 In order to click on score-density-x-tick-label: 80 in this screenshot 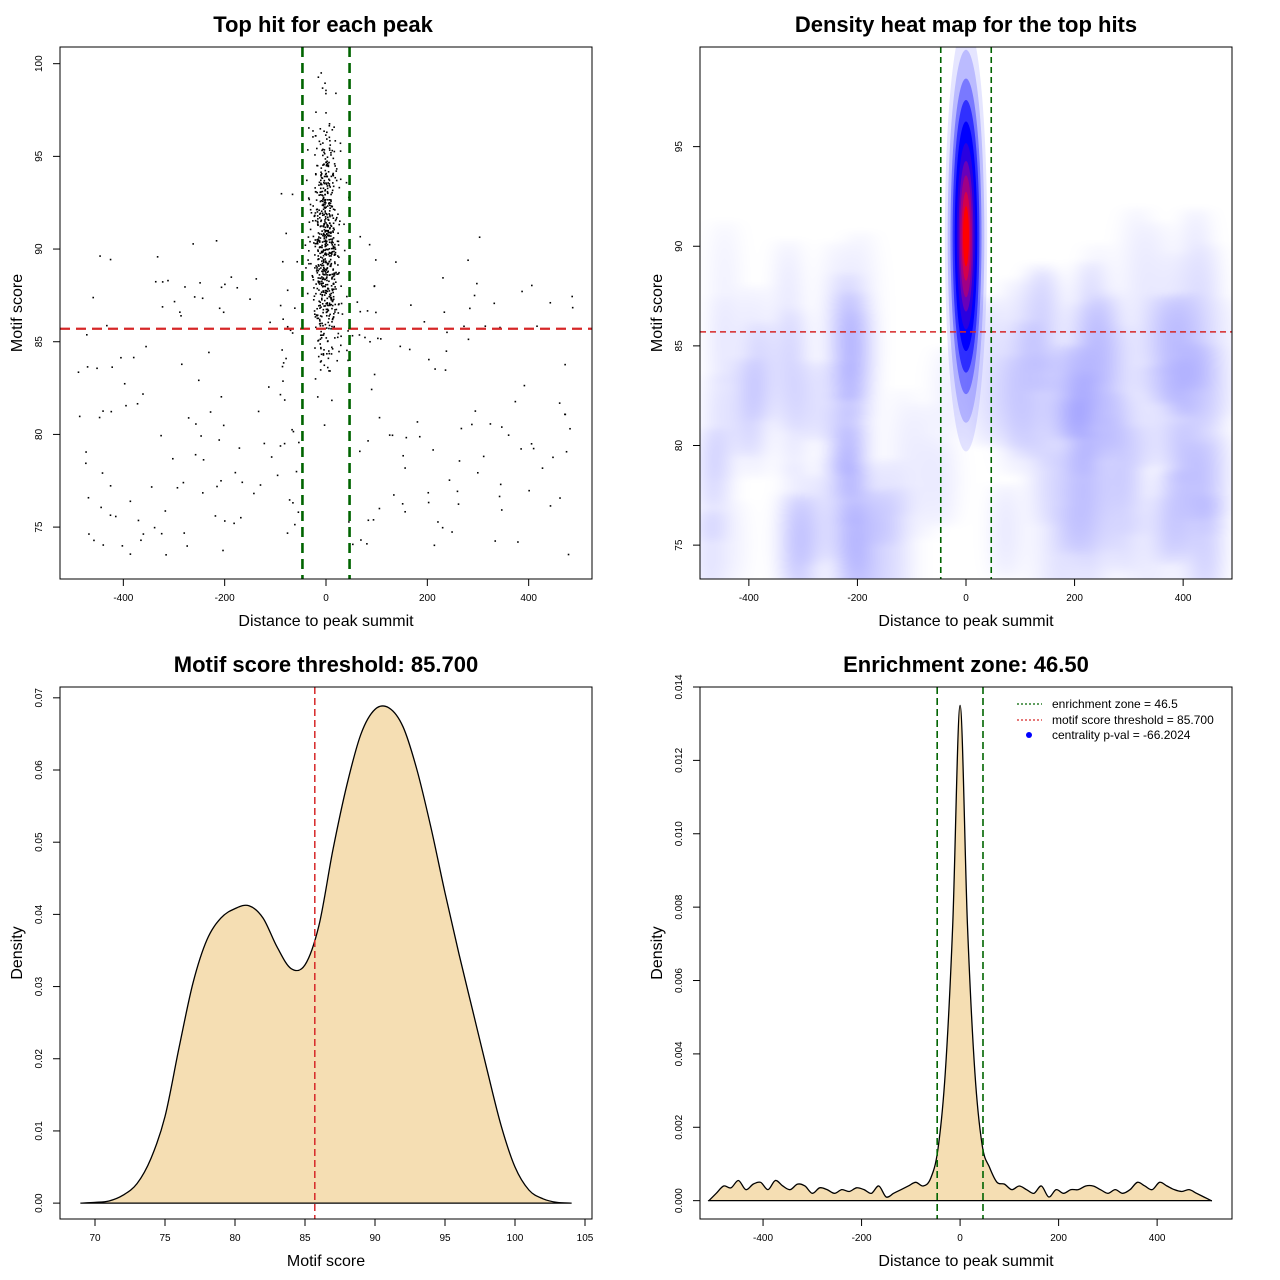, I will do `click(235, 1238)`.